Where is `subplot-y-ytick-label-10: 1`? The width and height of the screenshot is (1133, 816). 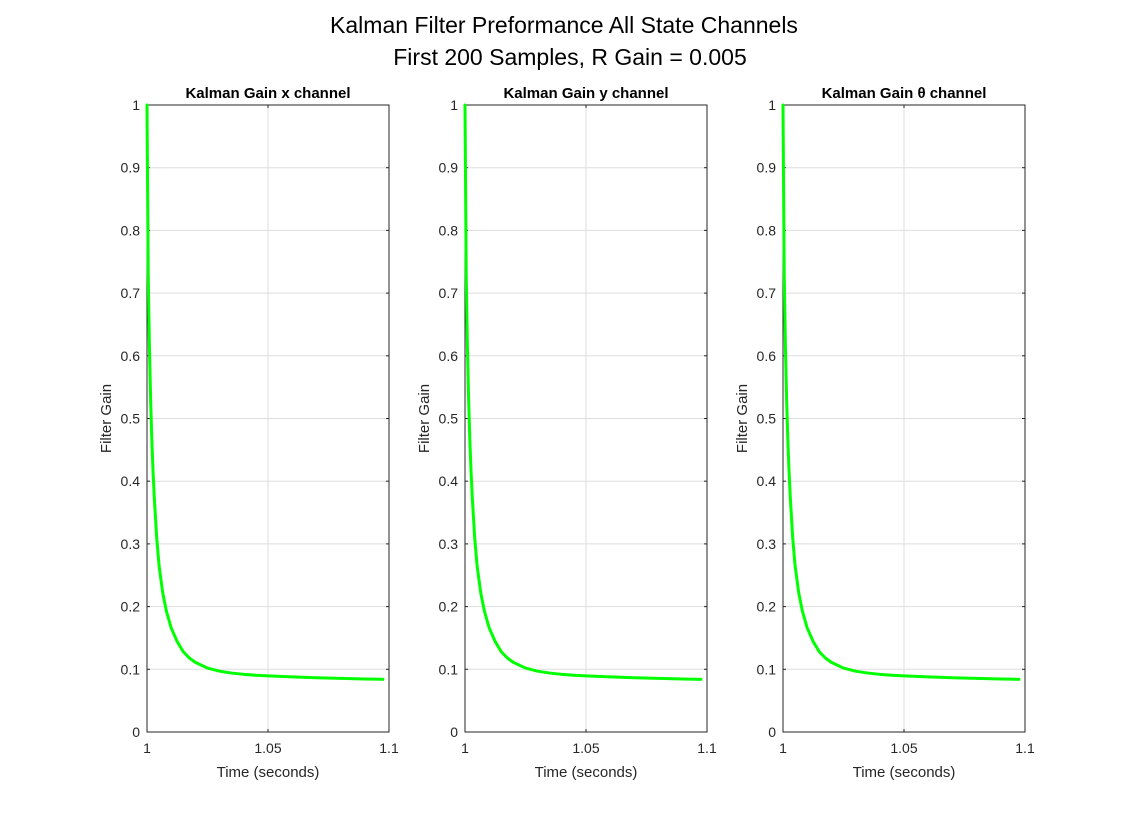 subplot-y-ytick-label-10: 1 is located at coordinates (454, 105).